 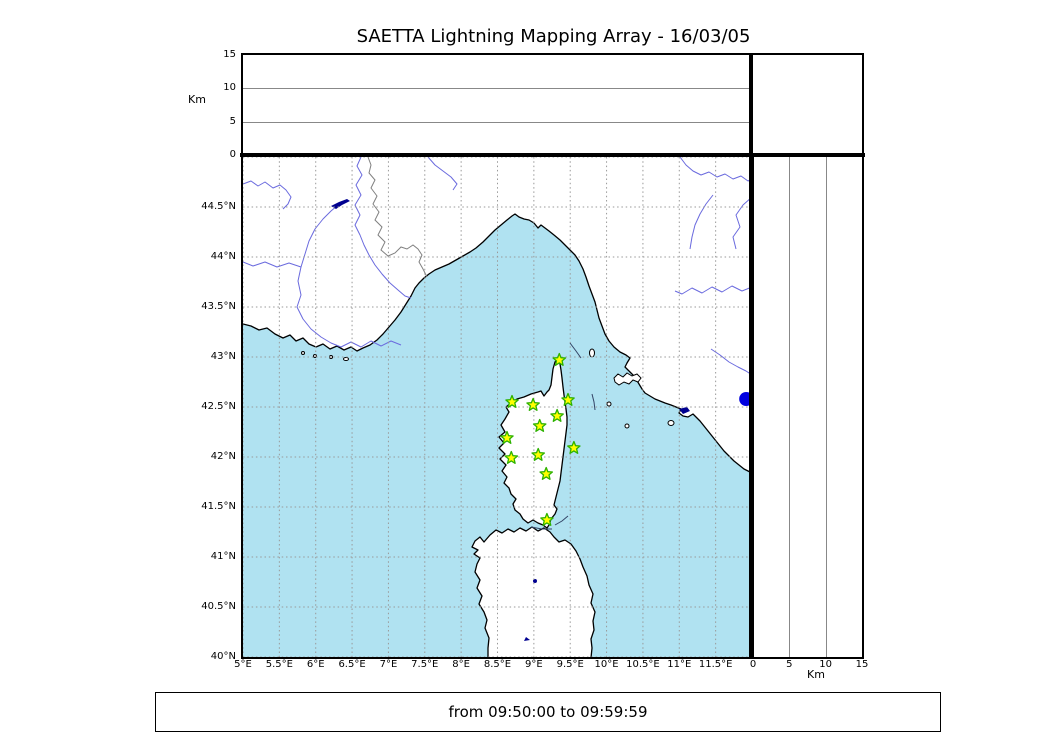 What do you see at coordinates (807, 105) in the screenshot?
I see `corner-panel` at bounding box center [807, 105].